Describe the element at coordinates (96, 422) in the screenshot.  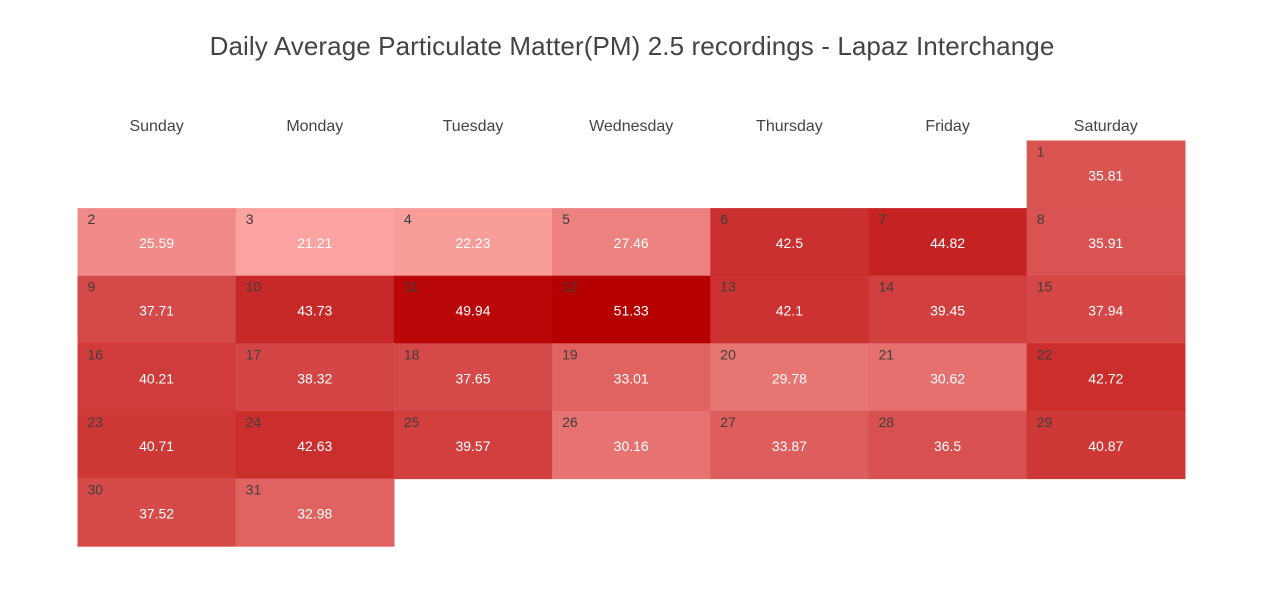
I see `date-label: 23` at that location.